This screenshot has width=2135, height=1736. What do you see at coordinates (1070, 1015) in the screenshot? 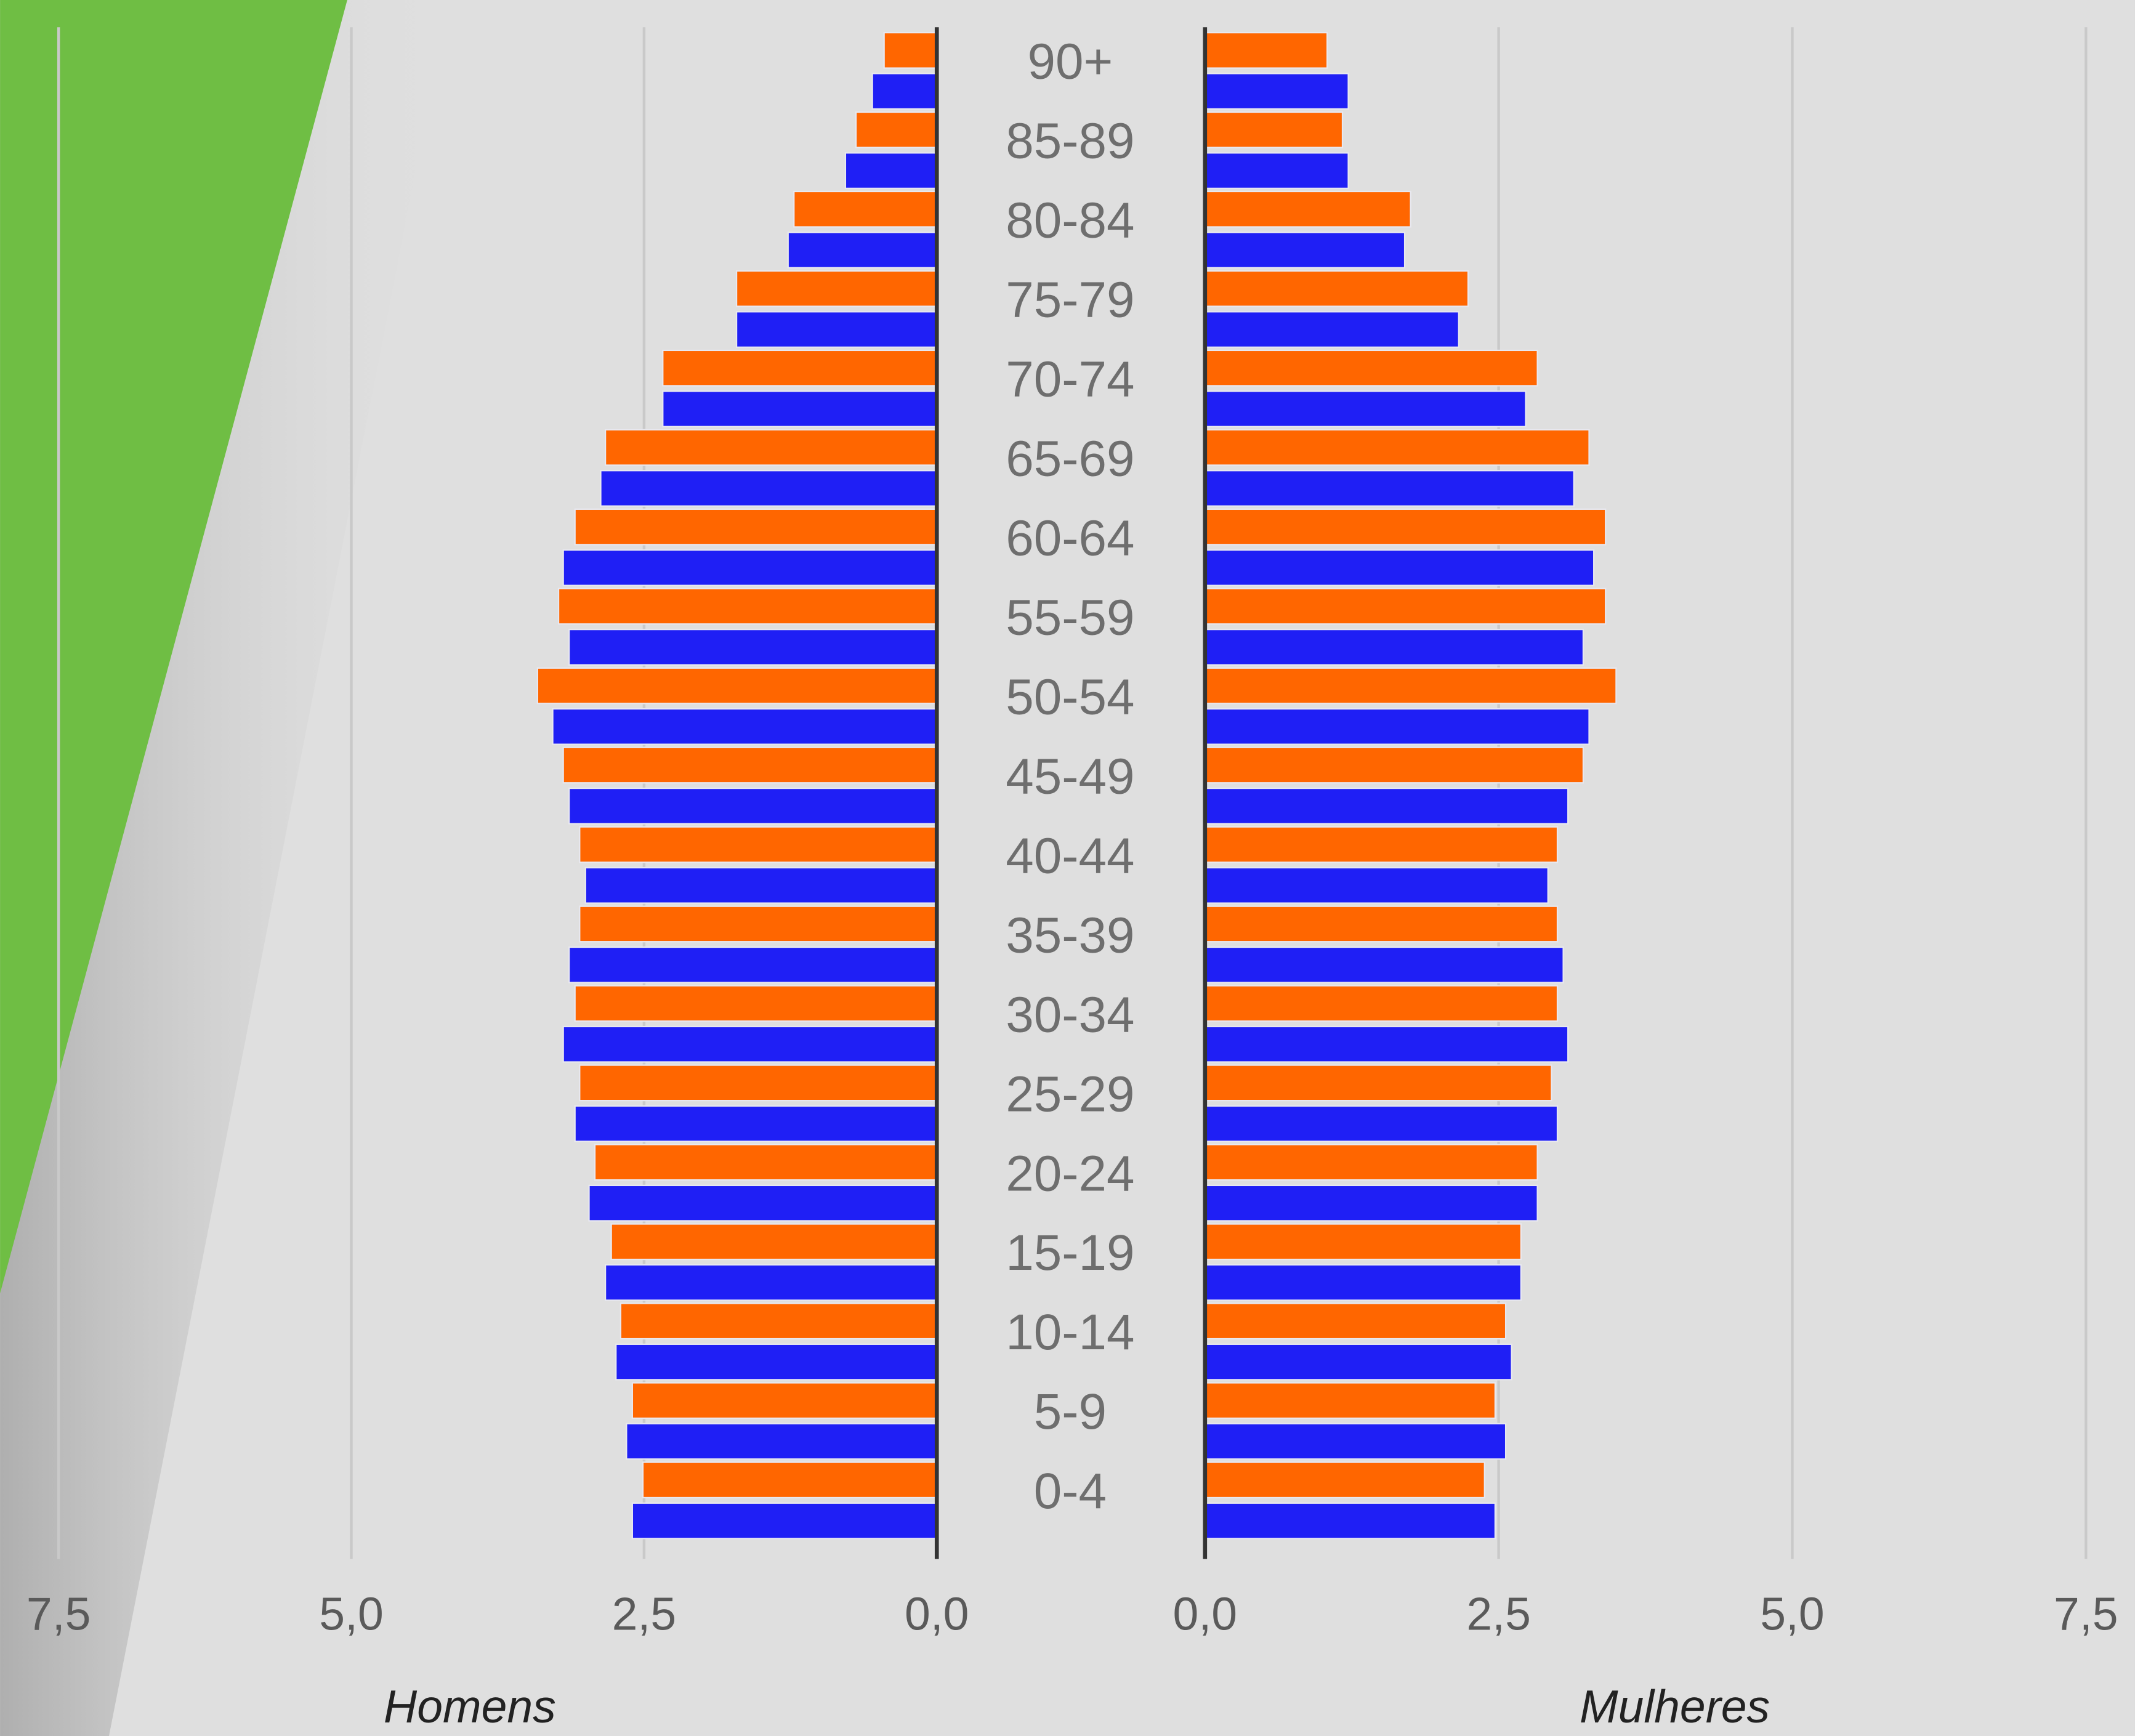
I see `category-label: 30-34` at bounding box center [1070, 1015].